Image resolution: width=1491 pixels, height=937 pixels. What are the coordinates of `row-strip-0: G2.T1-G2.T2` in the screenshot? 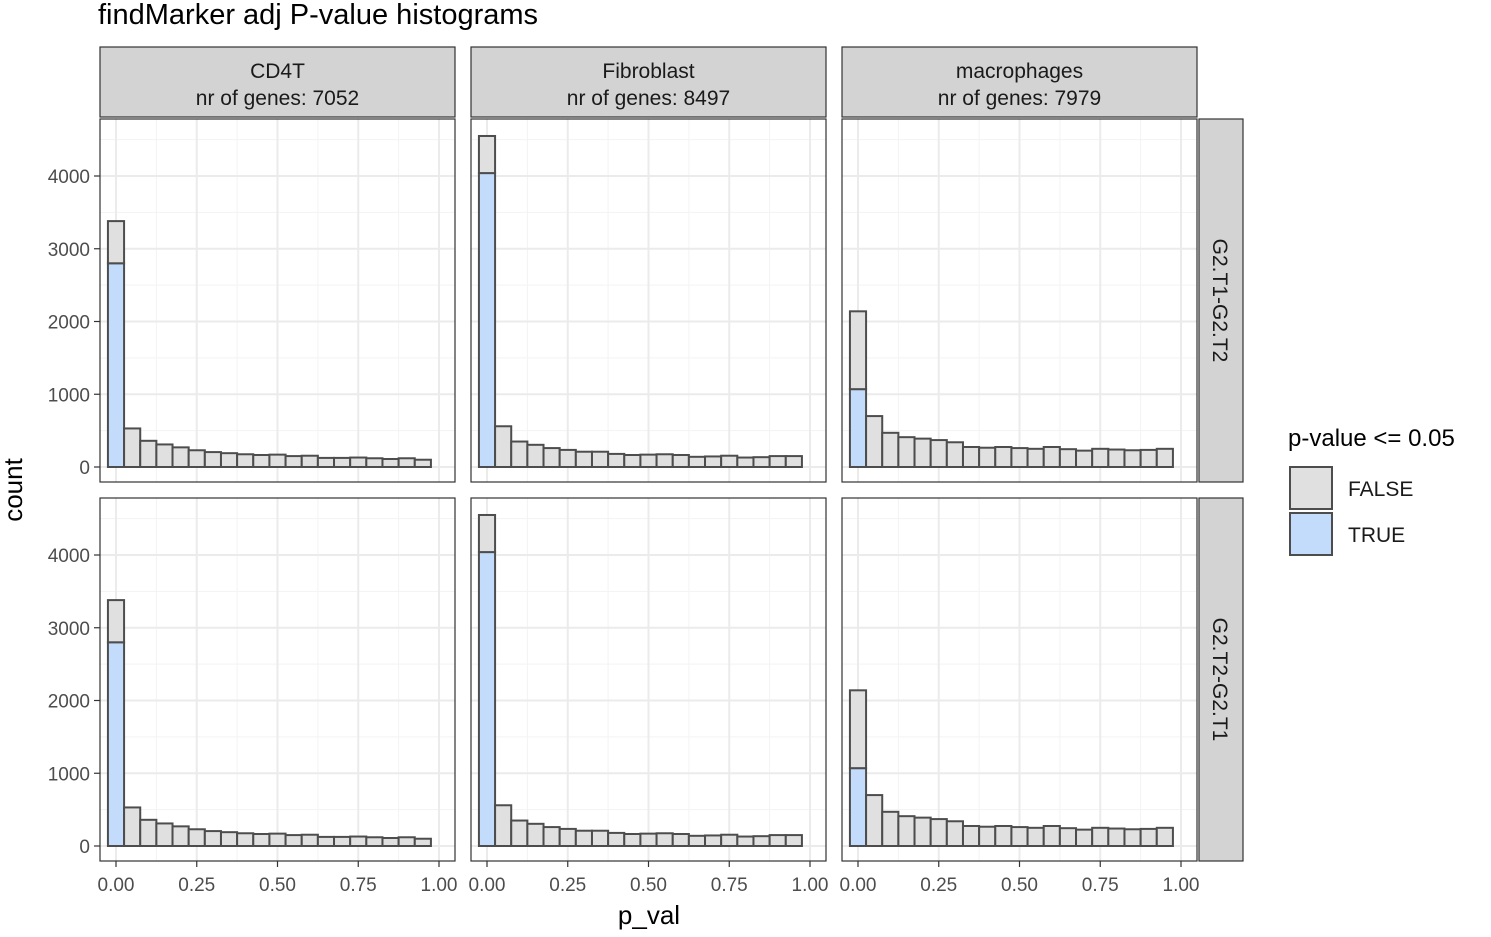 It's located at (1221, 300).